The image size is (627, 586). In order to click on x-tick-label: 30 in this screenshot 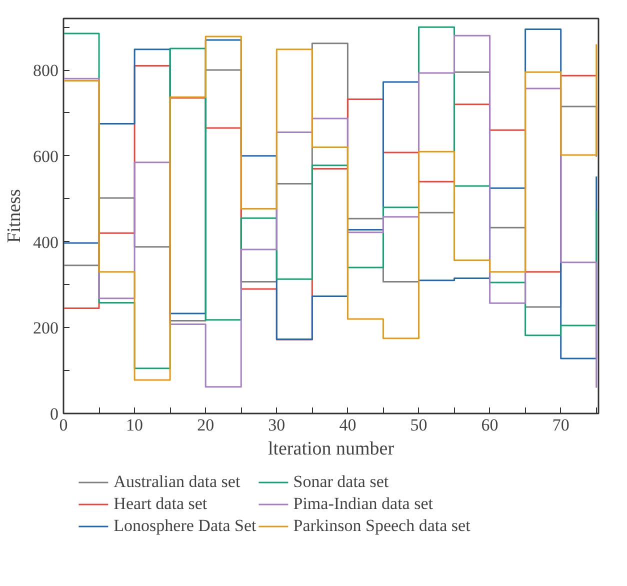, I will do `click(277, 425)`.